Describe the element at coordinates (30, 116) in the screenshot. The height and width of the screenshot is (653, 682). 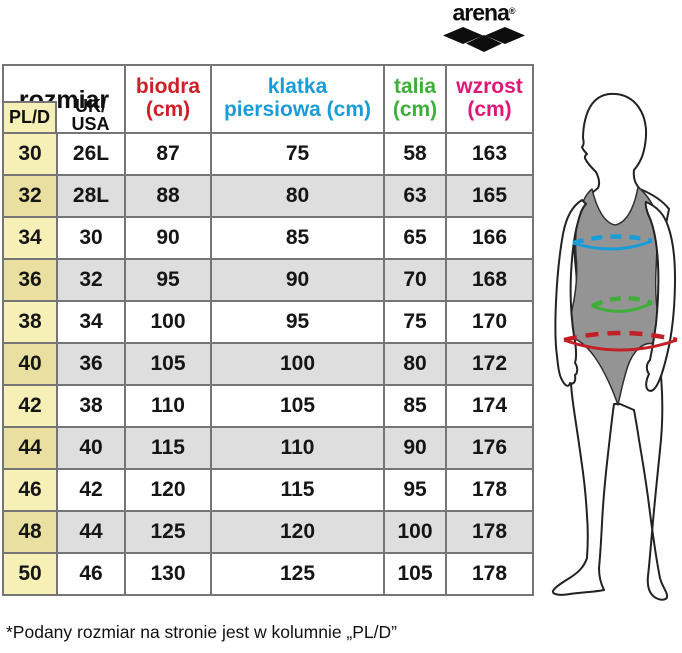
I see `col-header-pl-d: PL/D` at that location.